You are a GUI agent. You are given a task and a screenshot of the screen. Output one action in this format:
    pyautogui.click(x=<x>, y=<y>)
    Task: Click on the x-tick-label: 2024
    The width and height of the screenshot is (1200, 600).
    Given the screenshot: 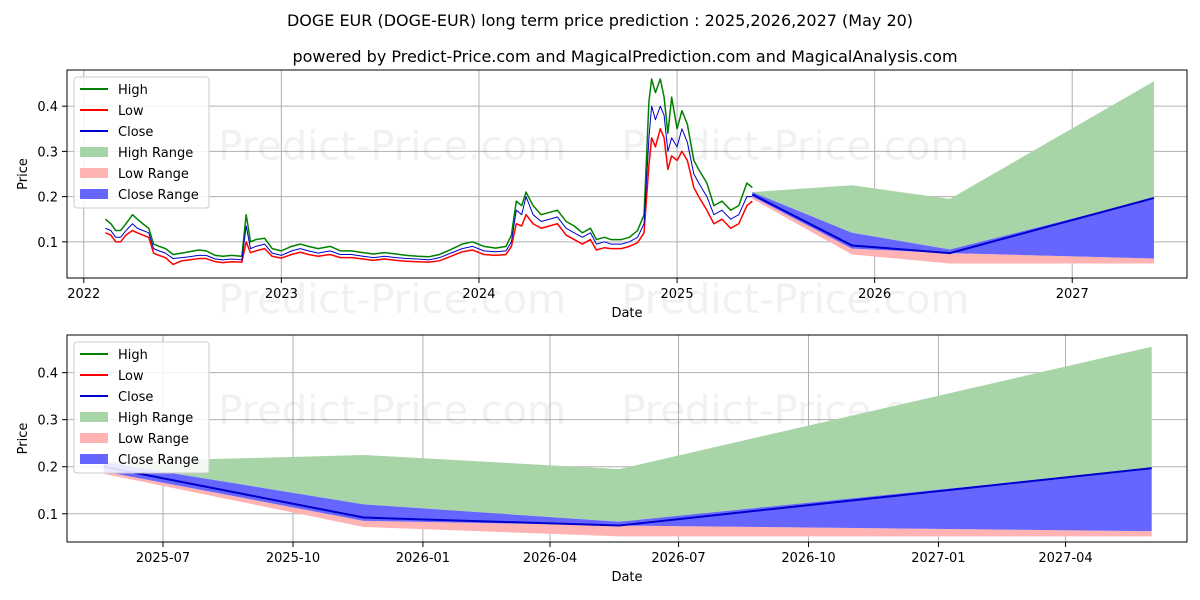 What is the action you would take?
    pyautogui.click(x=478, y=294)
    